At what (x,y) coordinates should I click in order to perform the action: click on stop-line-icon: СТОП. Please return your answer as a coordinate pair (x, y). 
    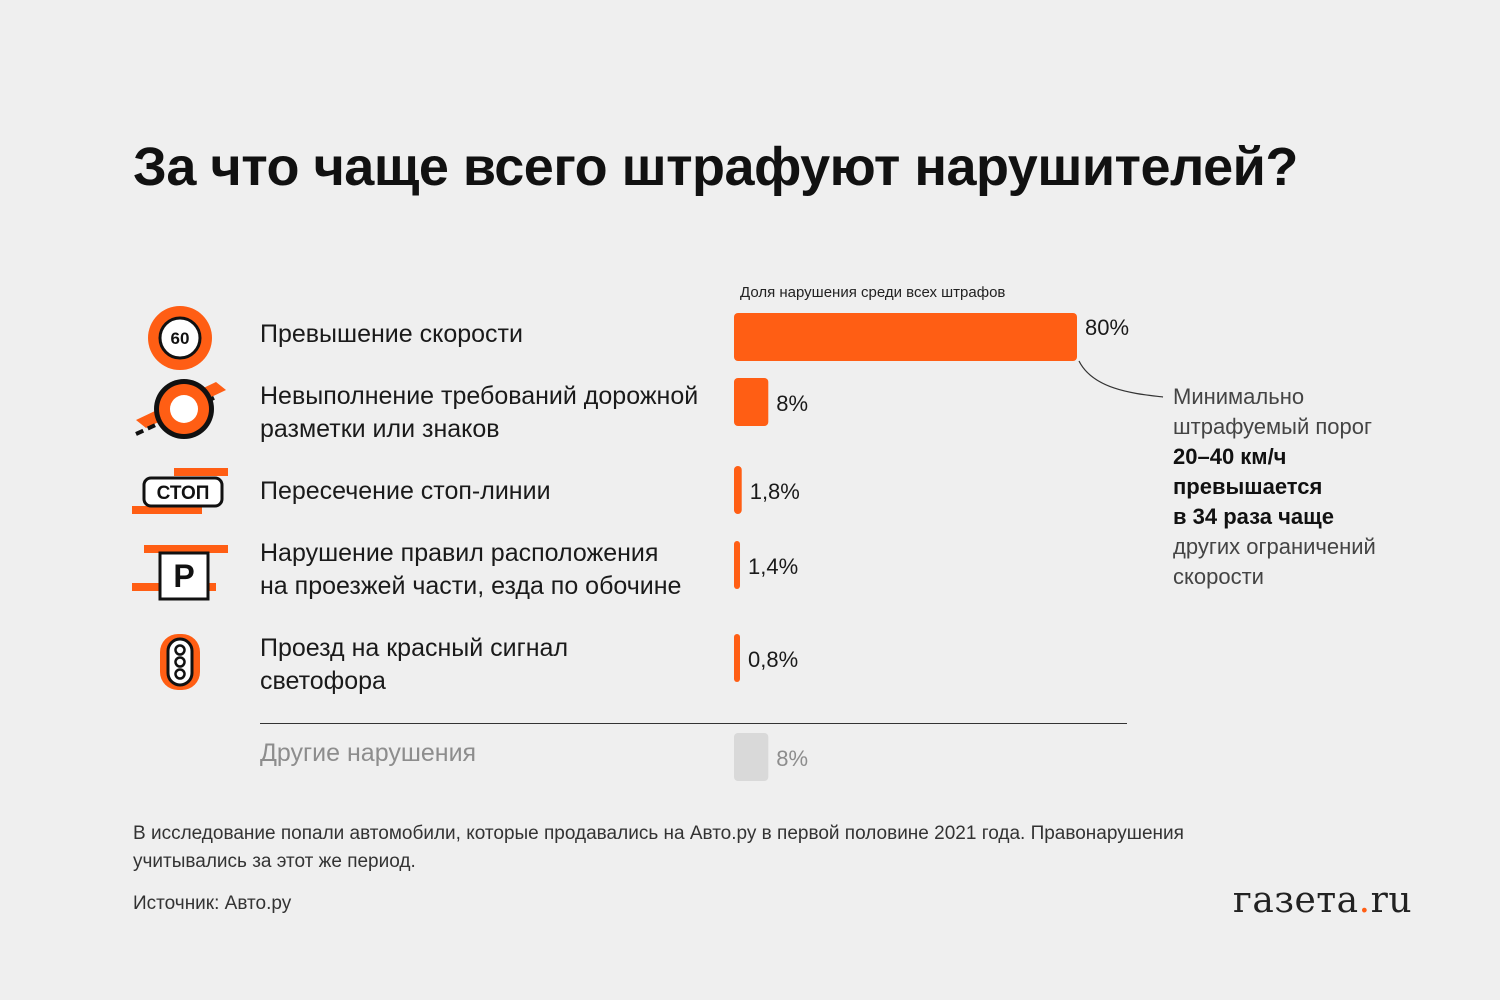
    Looking at the image, I should click on (180, 492).